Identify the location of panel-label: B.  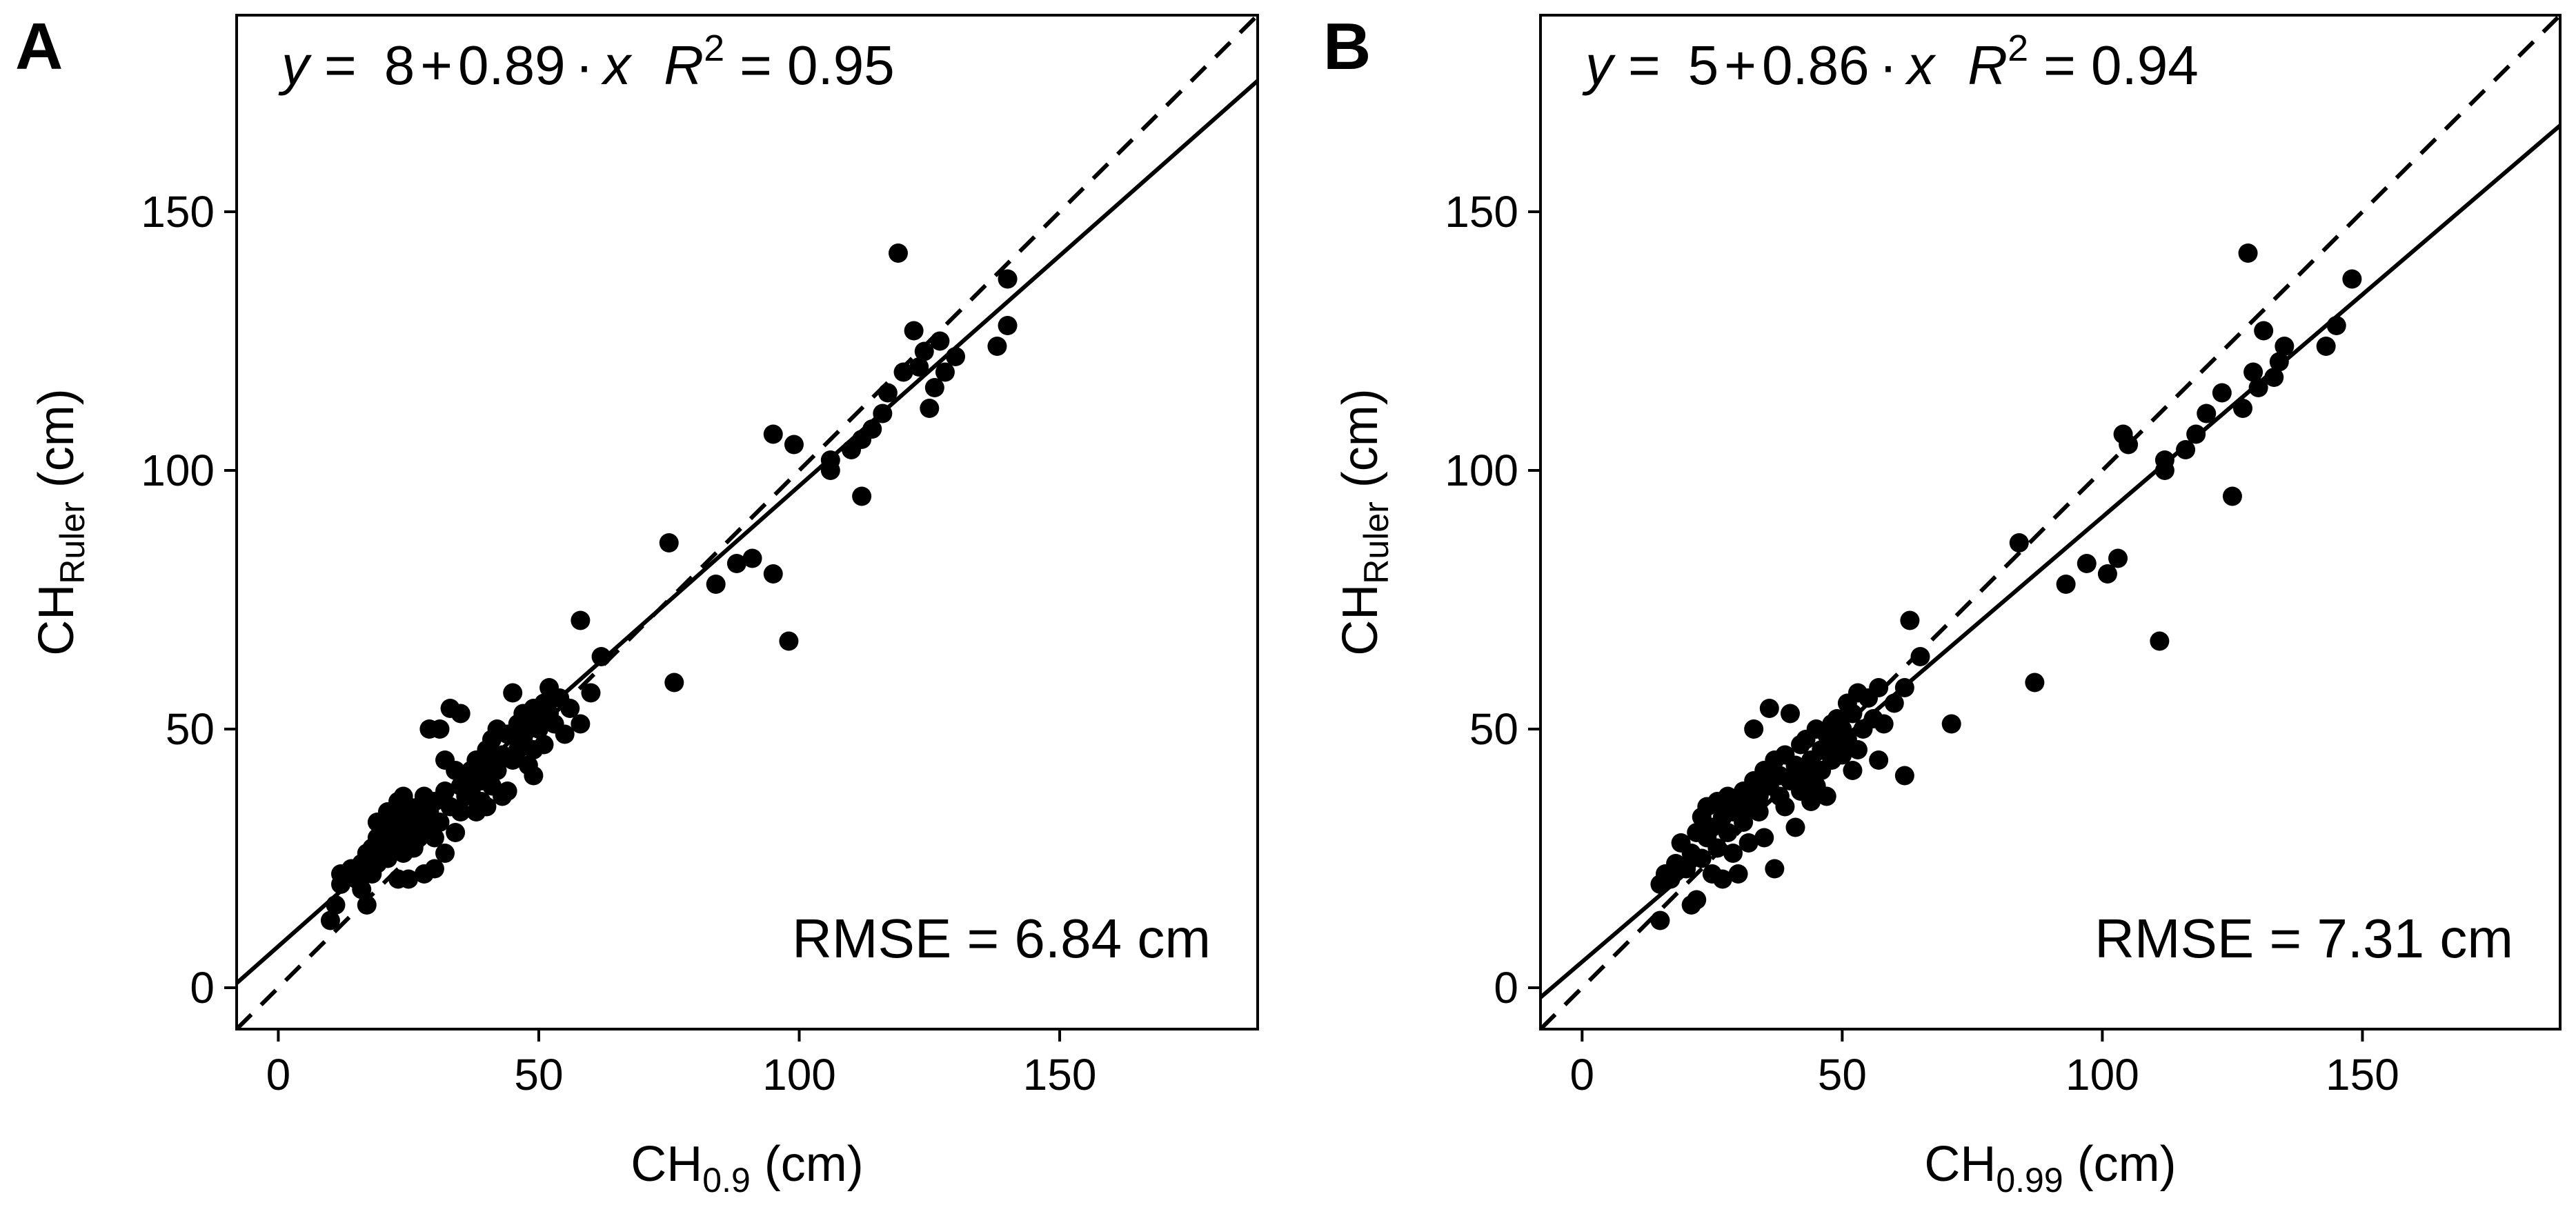
(1347, 46).